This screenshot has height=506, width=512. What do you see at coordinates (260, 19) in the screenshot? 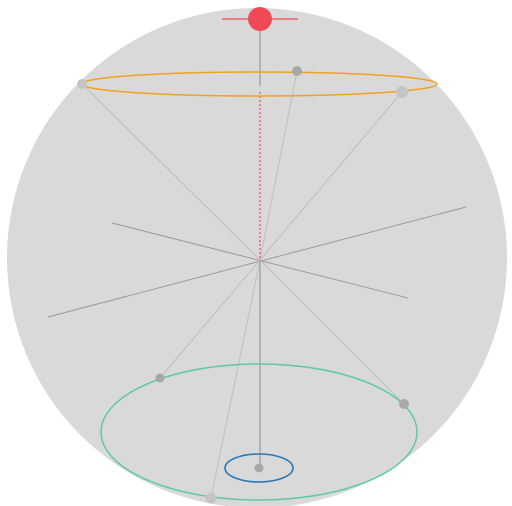
I see `red-dot-icon` at bounding box center [260, 19].